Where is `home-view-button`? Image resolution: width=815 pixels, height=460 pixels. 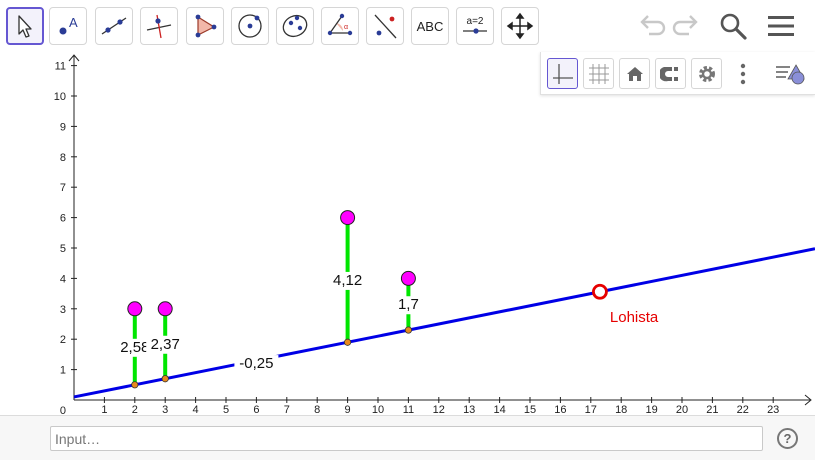 home-view-button is located at coordinates (634, 73).